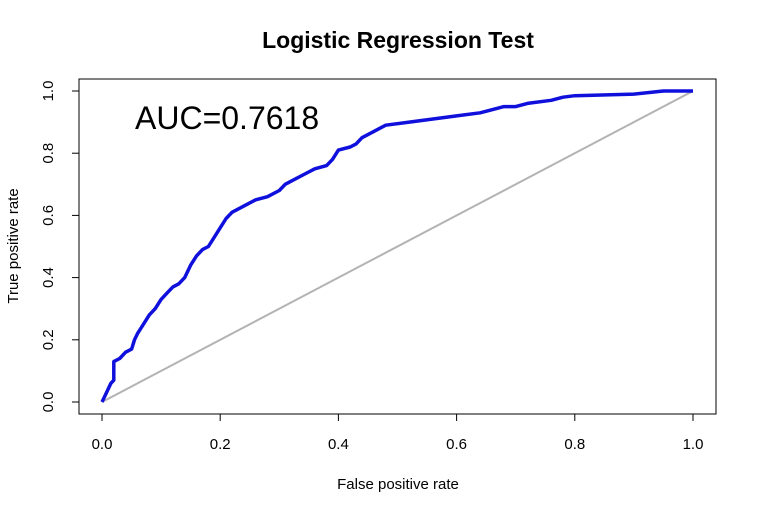 The height and width of the screenshot is (513, 757). What do you see at coordinates (456, 444) in the screenshot?
I see `x-tick-label: 0.6` at bounding box center [456, 444].